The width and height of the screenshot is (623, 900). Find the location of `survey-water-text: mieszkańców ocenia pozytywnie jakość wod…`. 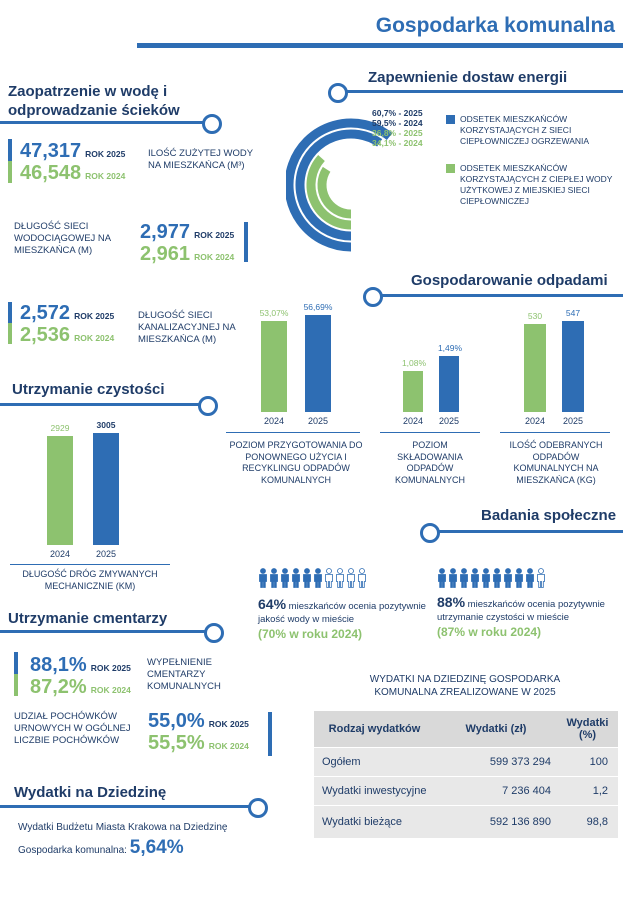

survey-water-text: mieszkańców ocenia pozytywnie jakość wod… is located at coordinates (342, 613).